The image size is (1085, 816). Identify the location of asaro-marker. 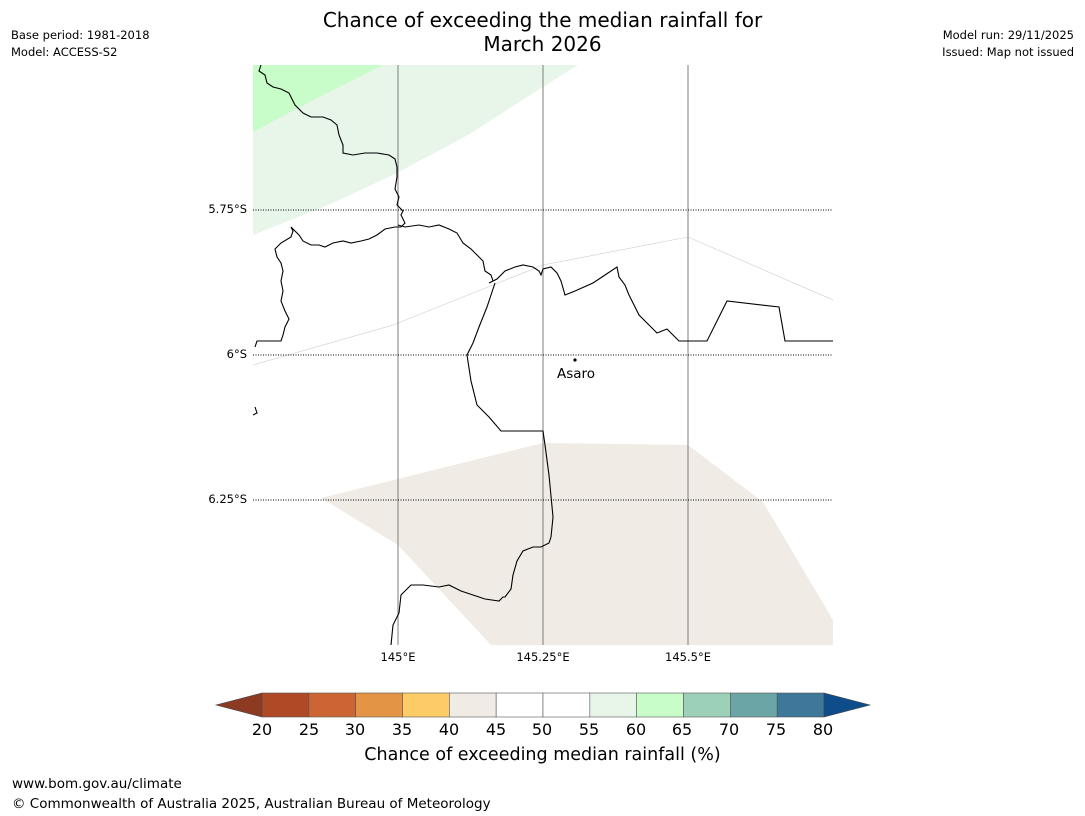
(575, 360).